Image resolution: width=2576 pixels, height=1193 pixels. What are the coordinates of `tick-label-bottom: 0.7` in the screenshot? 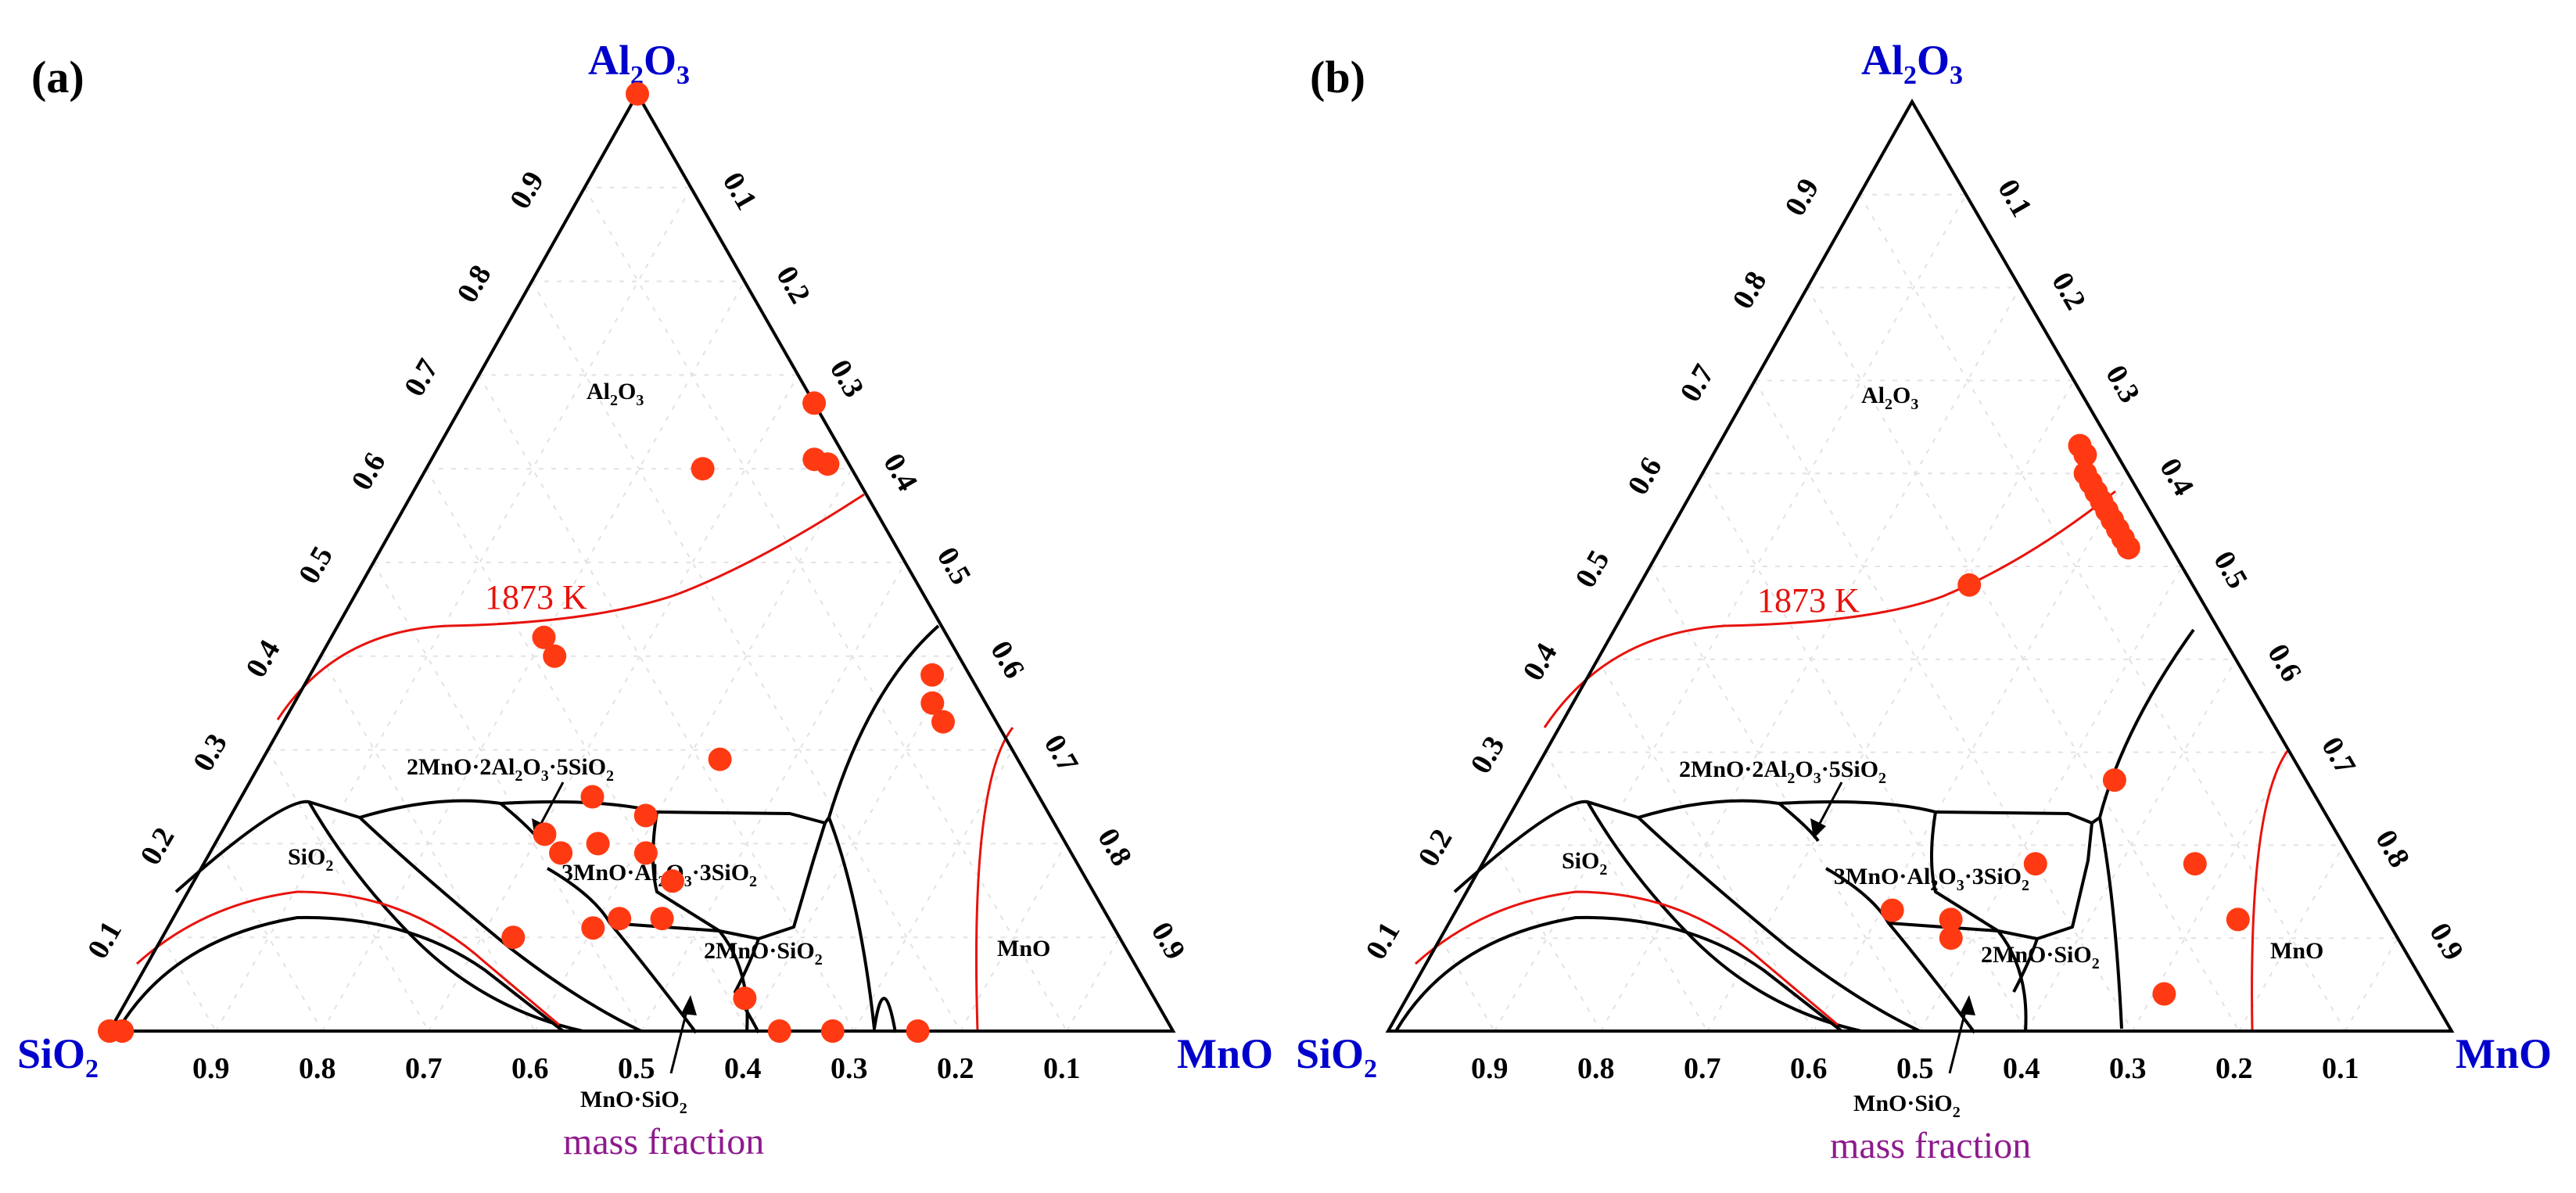 It's located at (424, 1068).